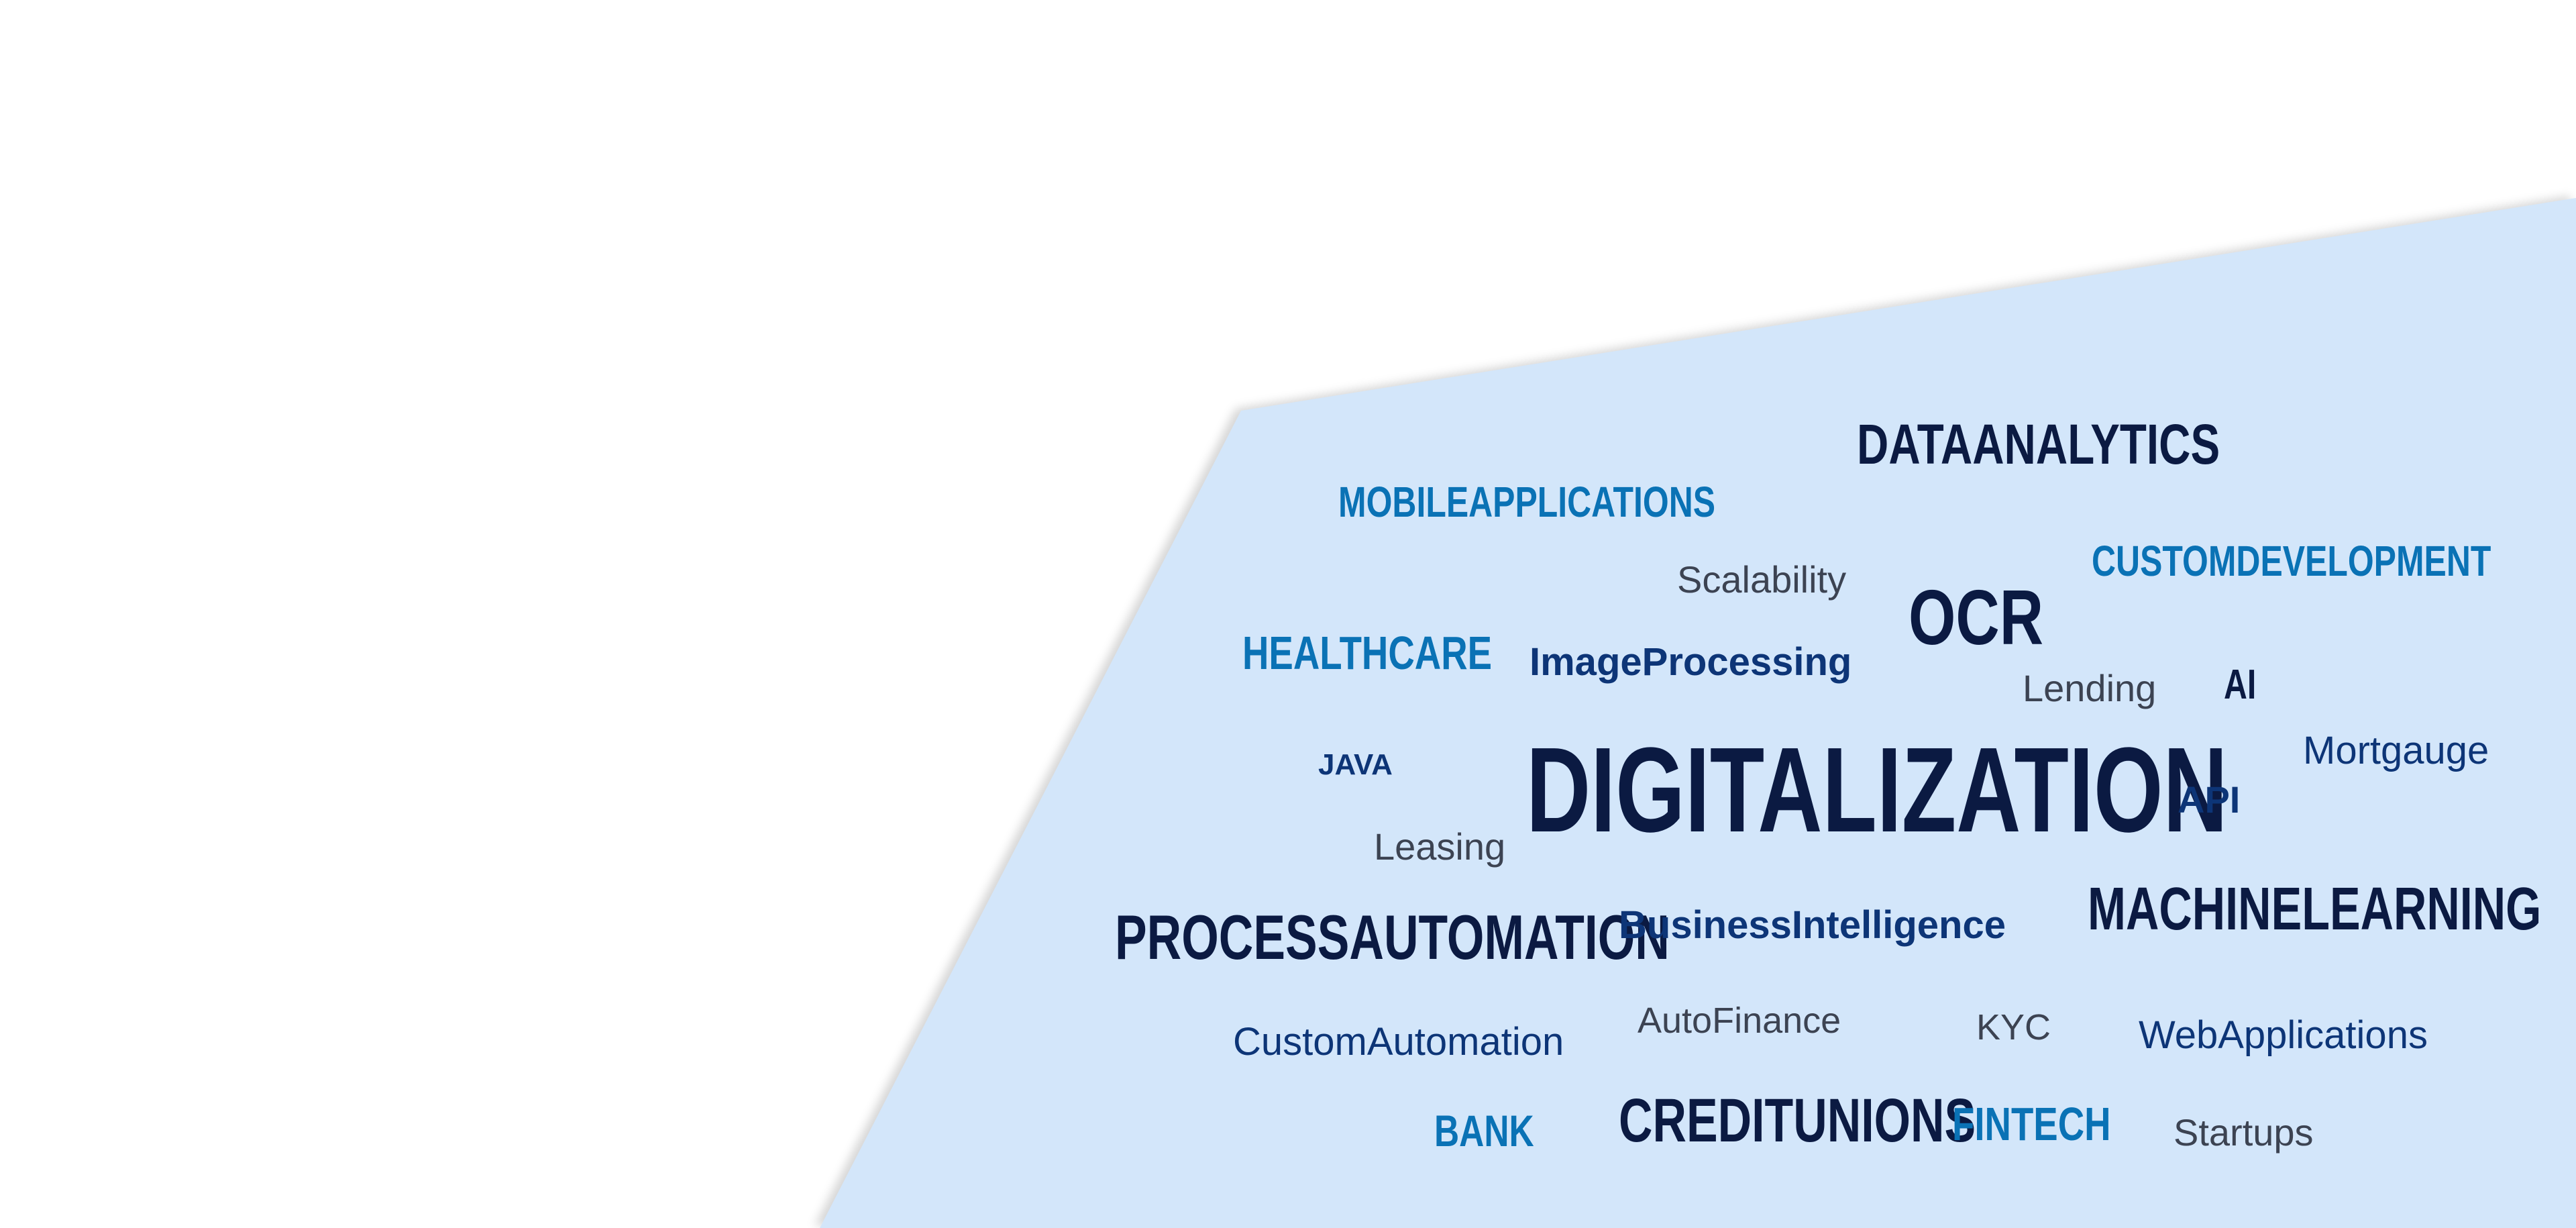 This screenshot has width=2576, height=1228. I want to click on word-creditunions: CREDITUNIONS, so click(1797, 1120).